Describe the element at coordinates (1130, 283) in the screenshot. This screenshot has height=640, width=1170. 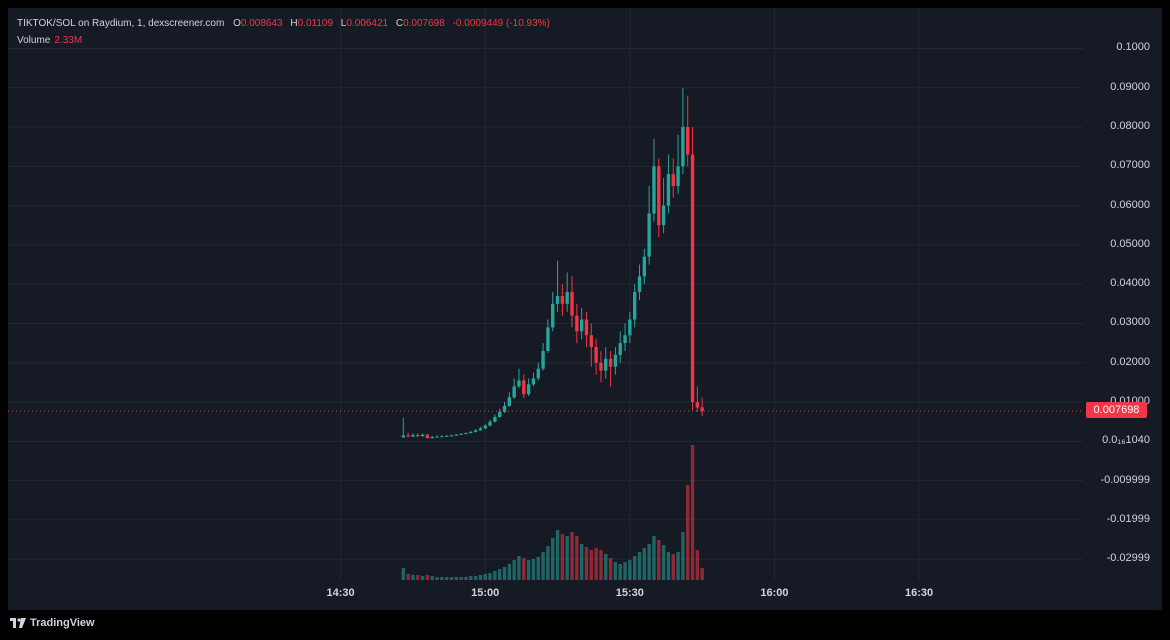
I see `price-tick-label: 0.04000` at that location.